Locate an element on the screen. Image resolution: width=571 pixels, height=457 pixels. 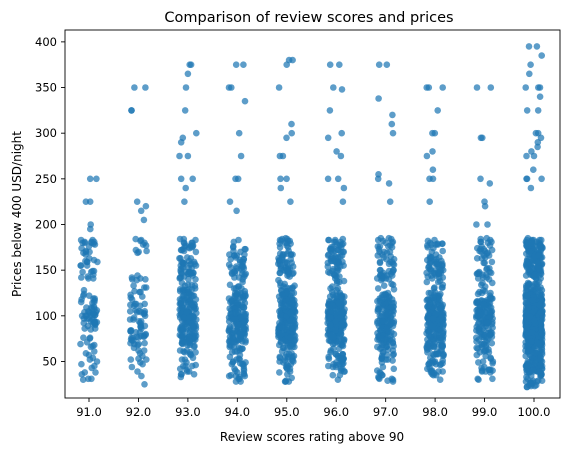
y-tick-label: 100 is located at coordinates (46, 316).